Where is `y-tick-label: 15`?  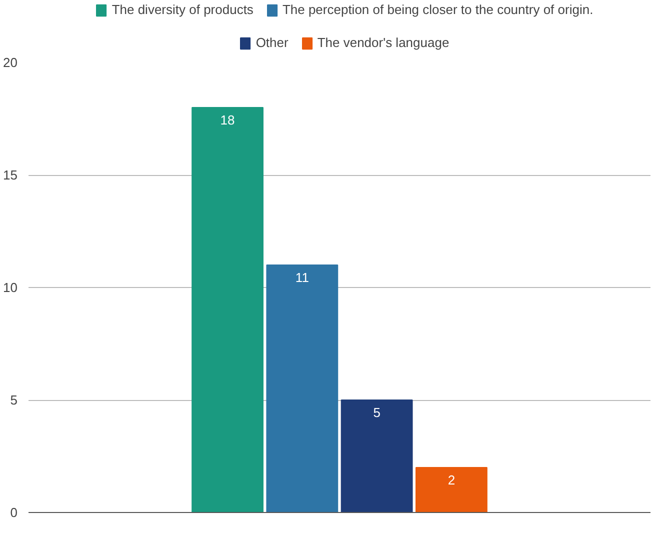
y-tick-label: 15 is located at coordinates (10, 175).